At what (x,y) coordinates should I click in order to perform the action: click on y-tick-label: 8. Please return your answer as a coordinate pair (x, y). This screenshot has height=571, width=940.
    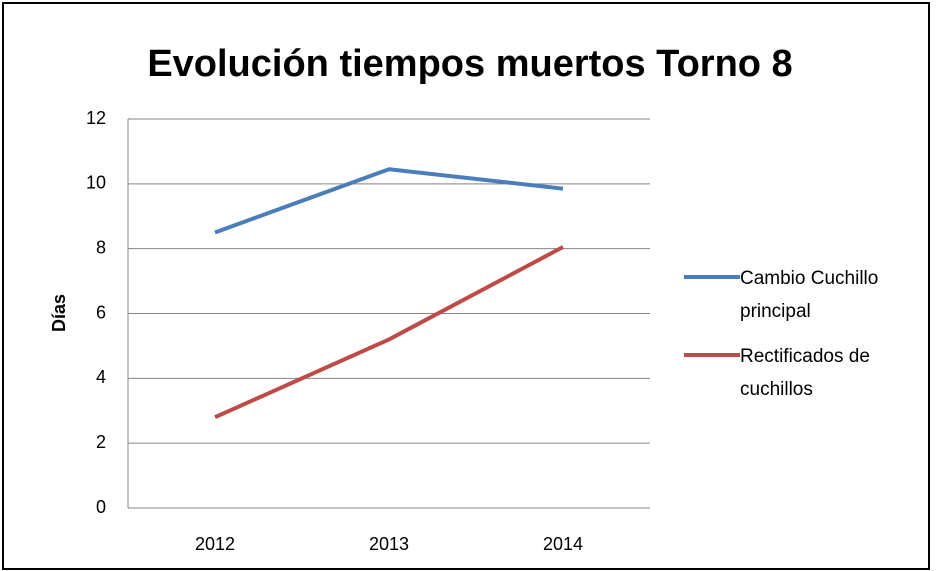
    Looking at the image, I should click on (101, 247).